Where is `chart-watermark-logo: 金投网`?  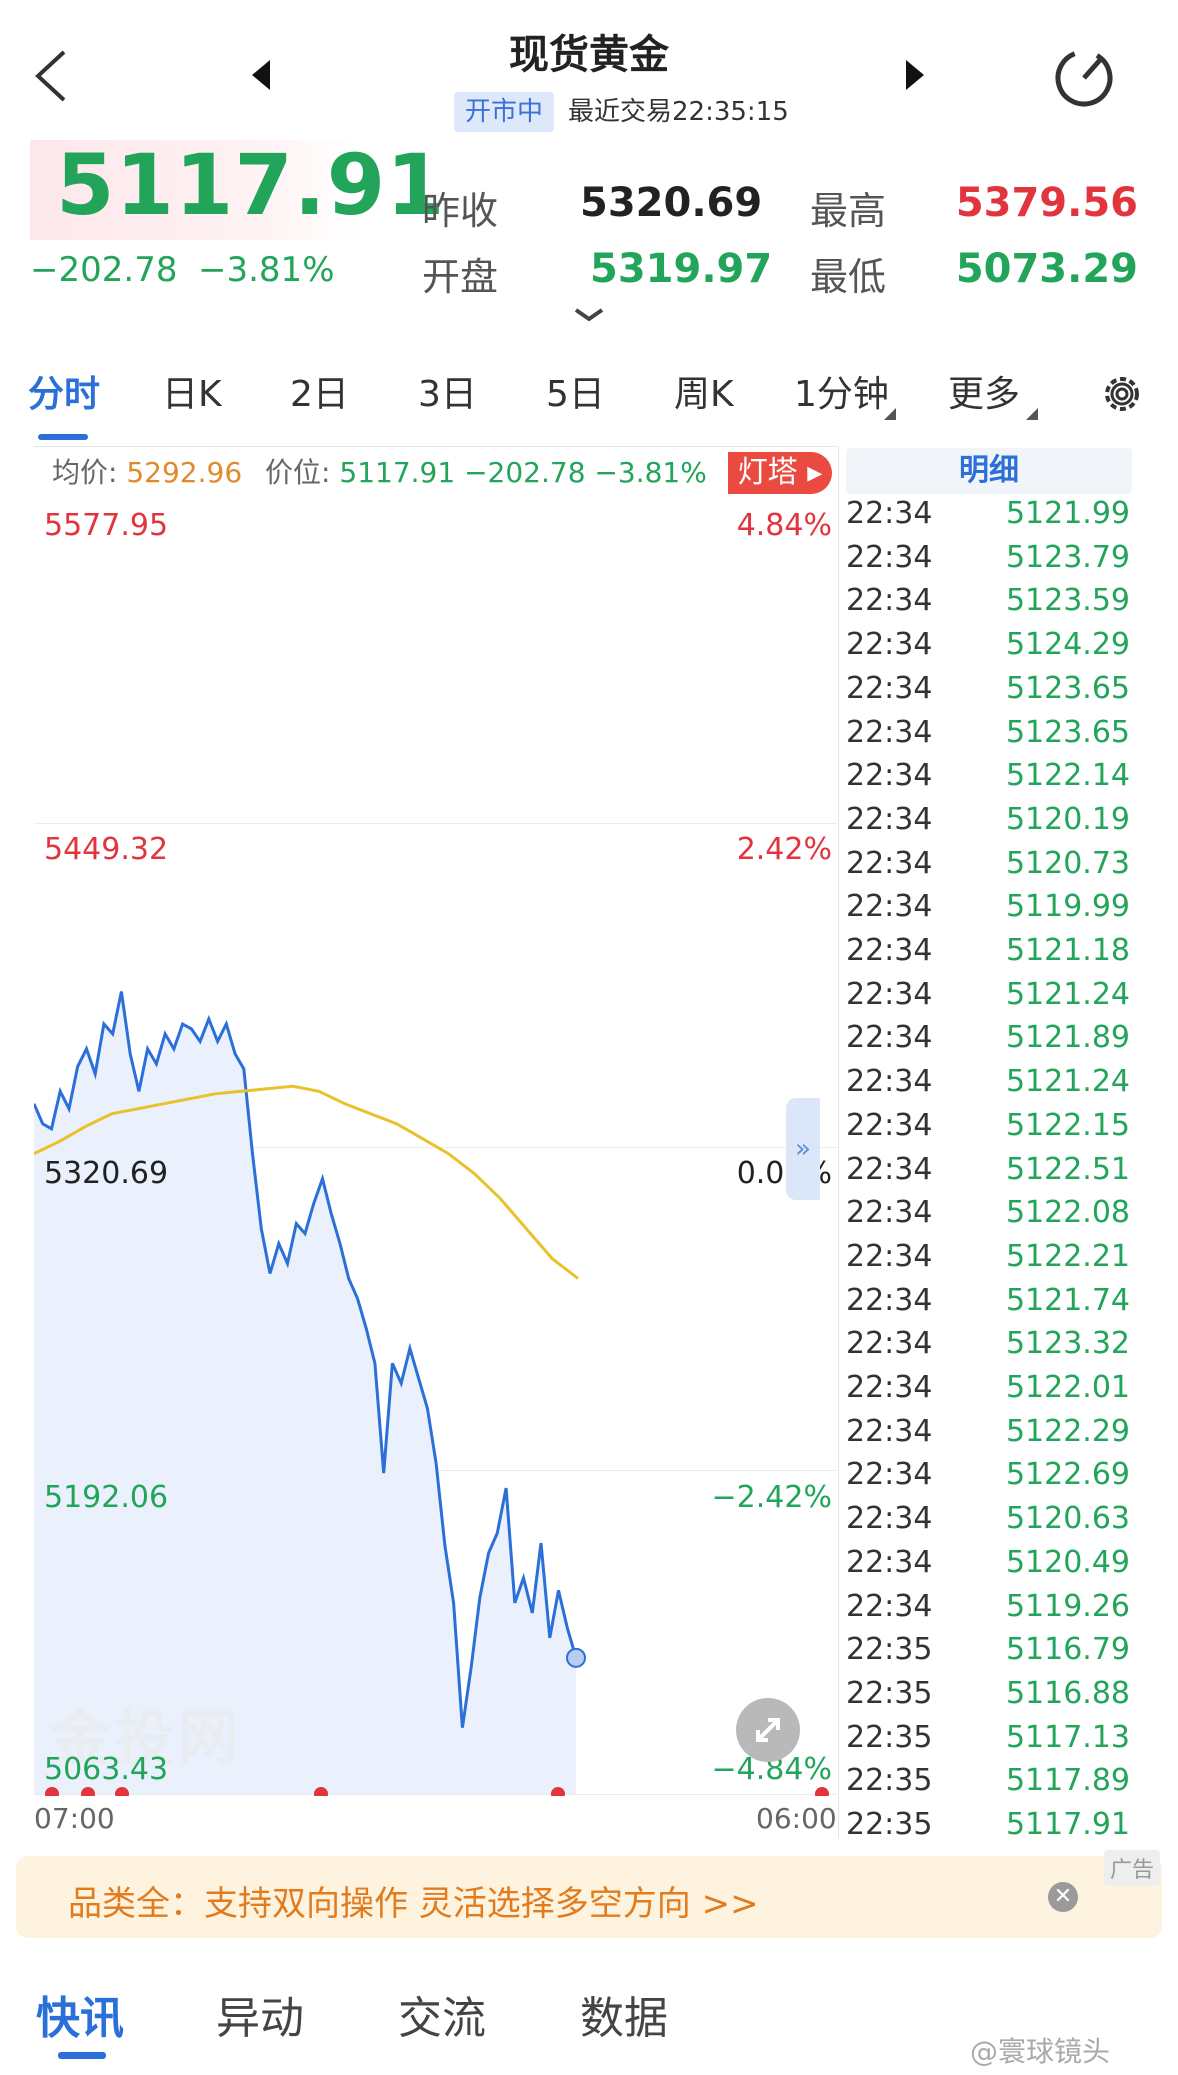
chart-watermark-logo: 金投网 is located at coordinates (146, 1739).